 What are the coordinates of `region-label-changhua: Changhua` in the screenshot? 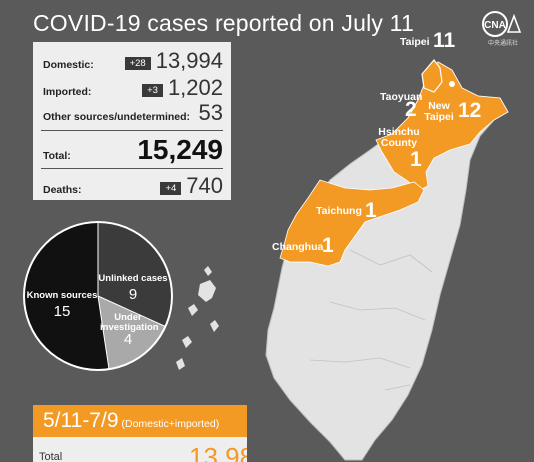 It's located at (298, 247).